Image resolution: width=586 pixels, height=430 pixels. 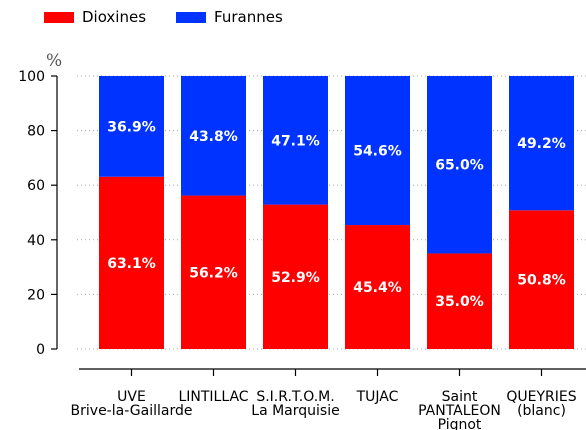 What do you see at coordinates (163, 17) in the screenshot?
I see `legend: Dioxines Furannes` at bounding box center [163, 17].